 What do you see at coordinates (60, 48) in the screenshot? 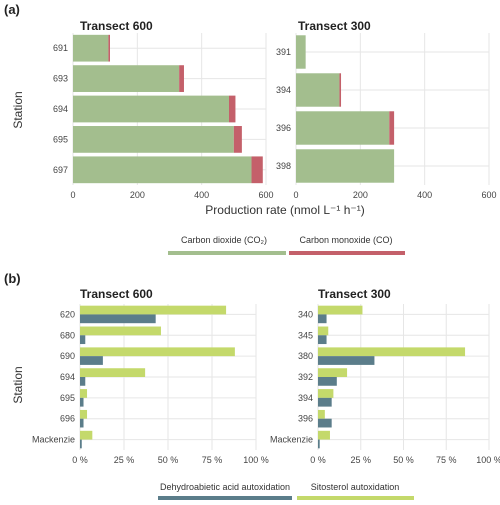
I see `y-tick-label: 691` at bounding box center [60, 48].